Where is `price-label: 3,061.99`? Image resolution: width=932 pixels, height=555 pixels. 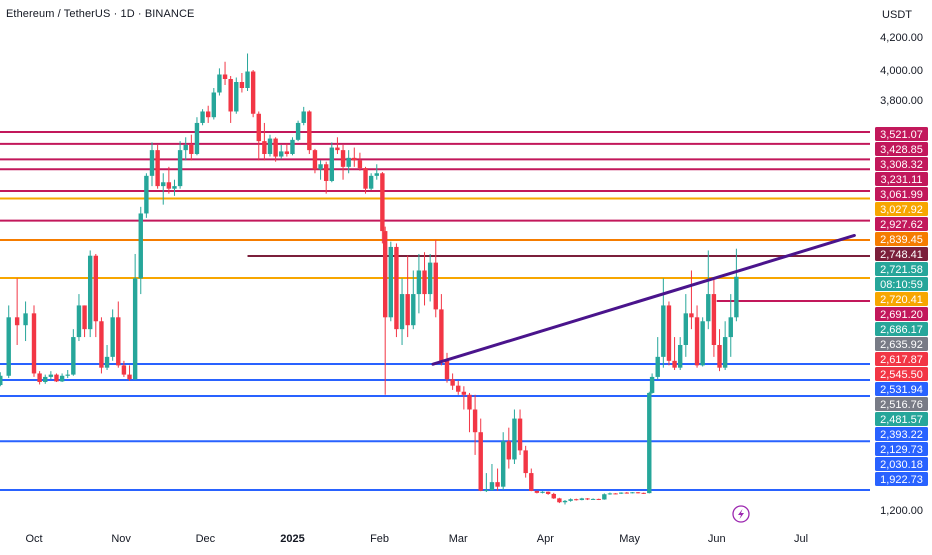 price-label: 3,061.99 is located at coordinates (901, 195).